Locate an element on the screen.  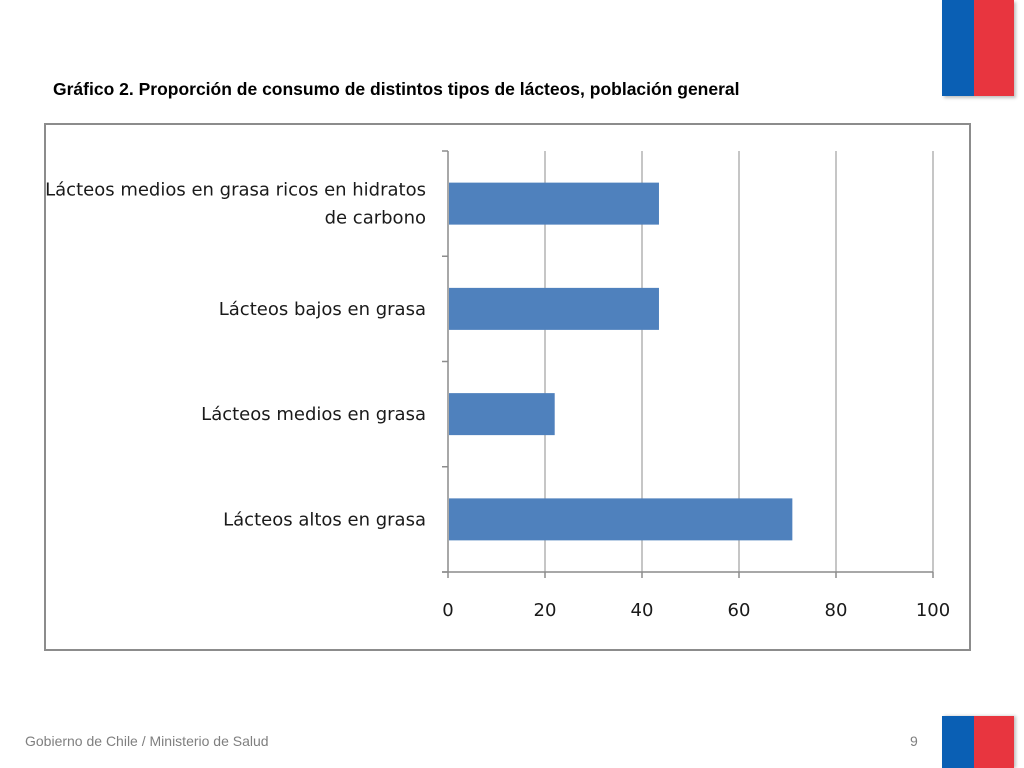
page-number: 9 is located at coordinates (914, 741).